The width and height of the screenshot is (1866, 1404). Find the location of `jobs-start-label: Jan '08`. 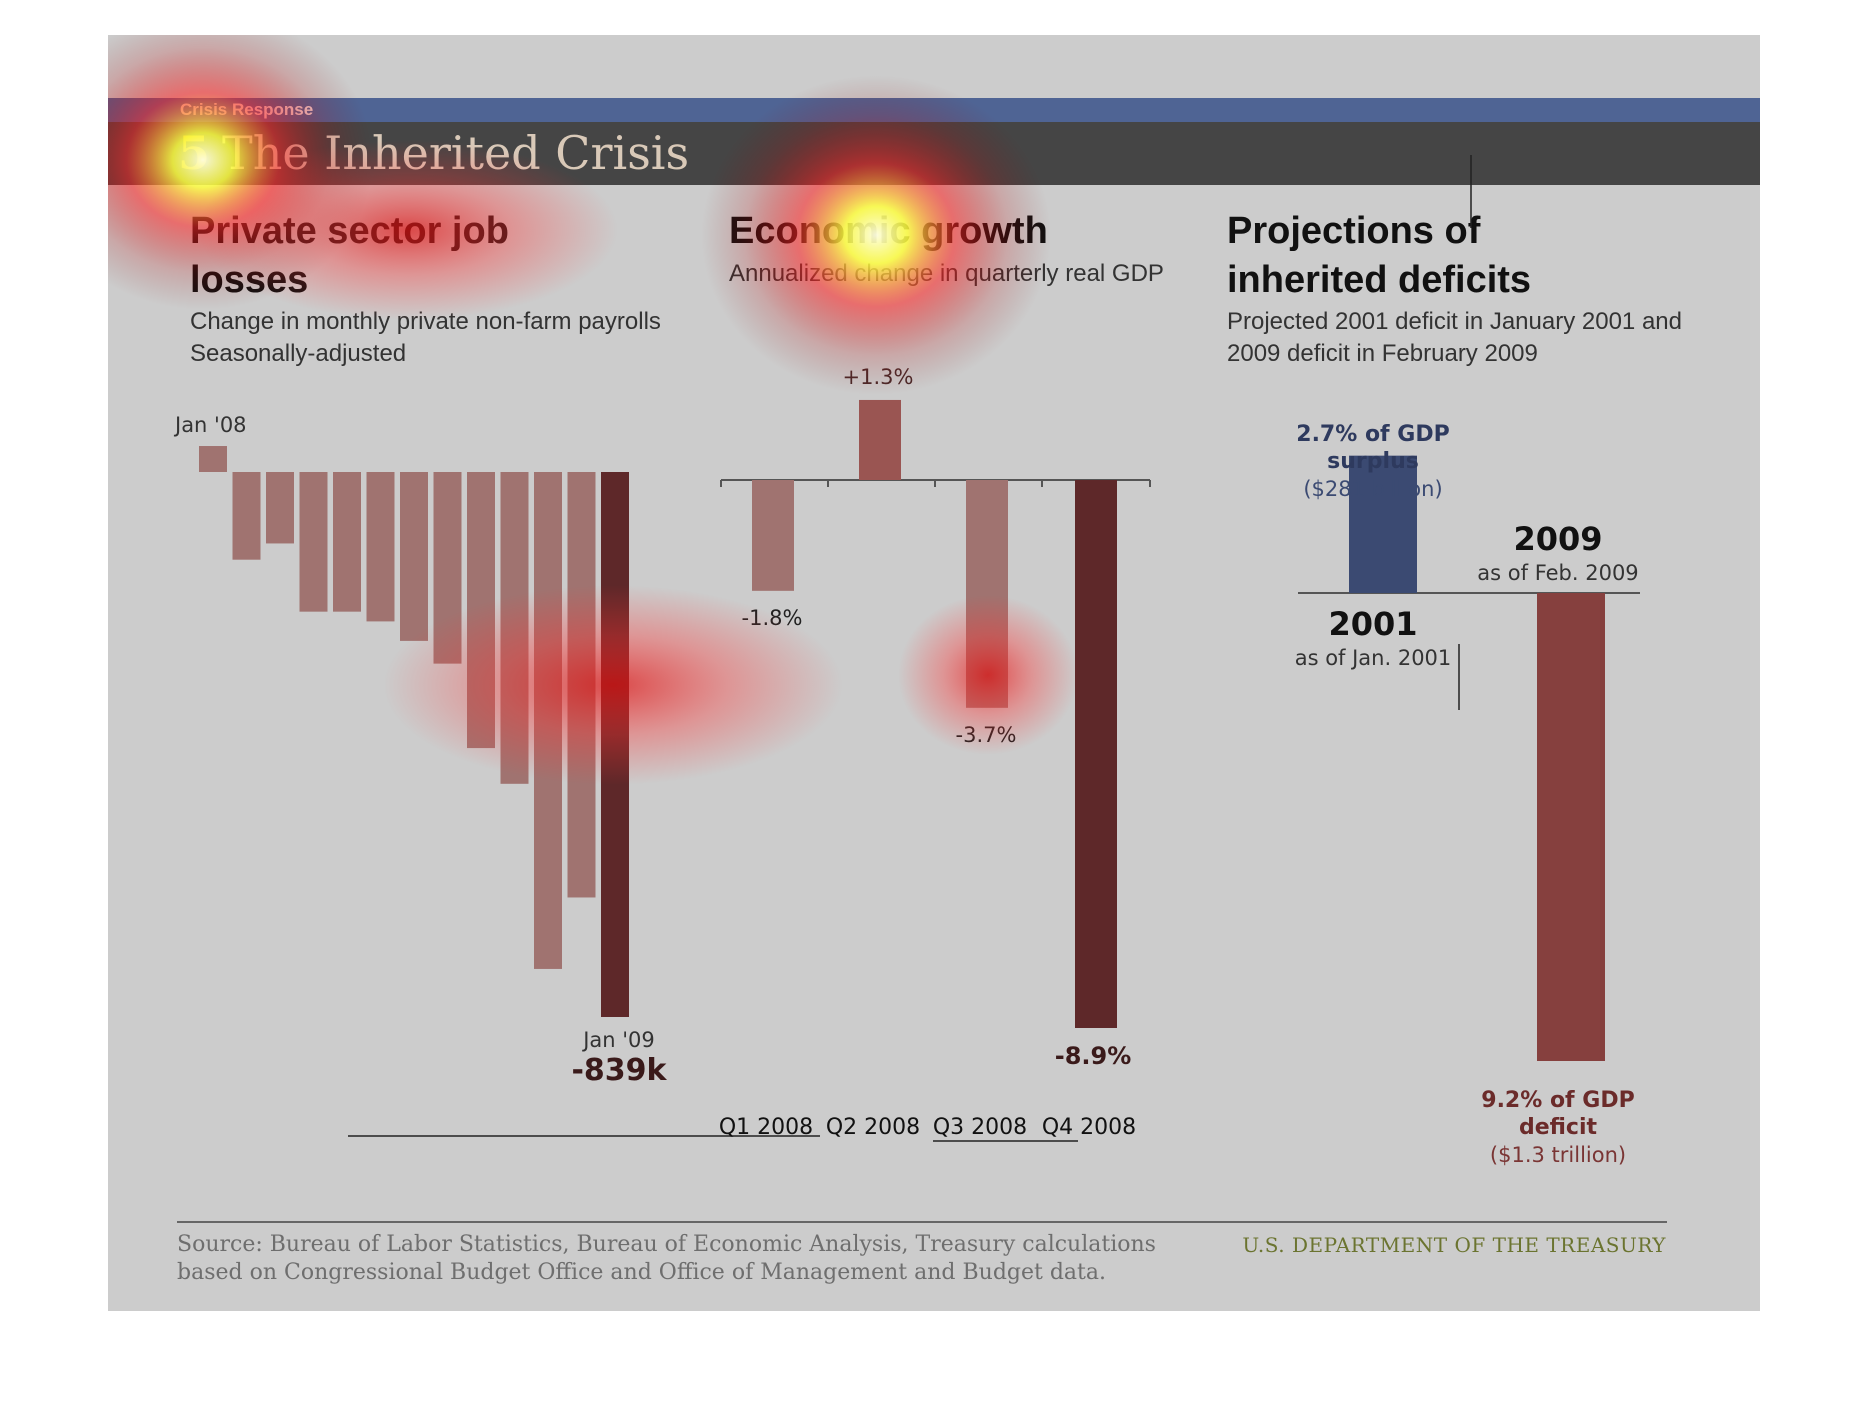

jobs-start-label: Jan '08 is located at coordinates (211, 425).